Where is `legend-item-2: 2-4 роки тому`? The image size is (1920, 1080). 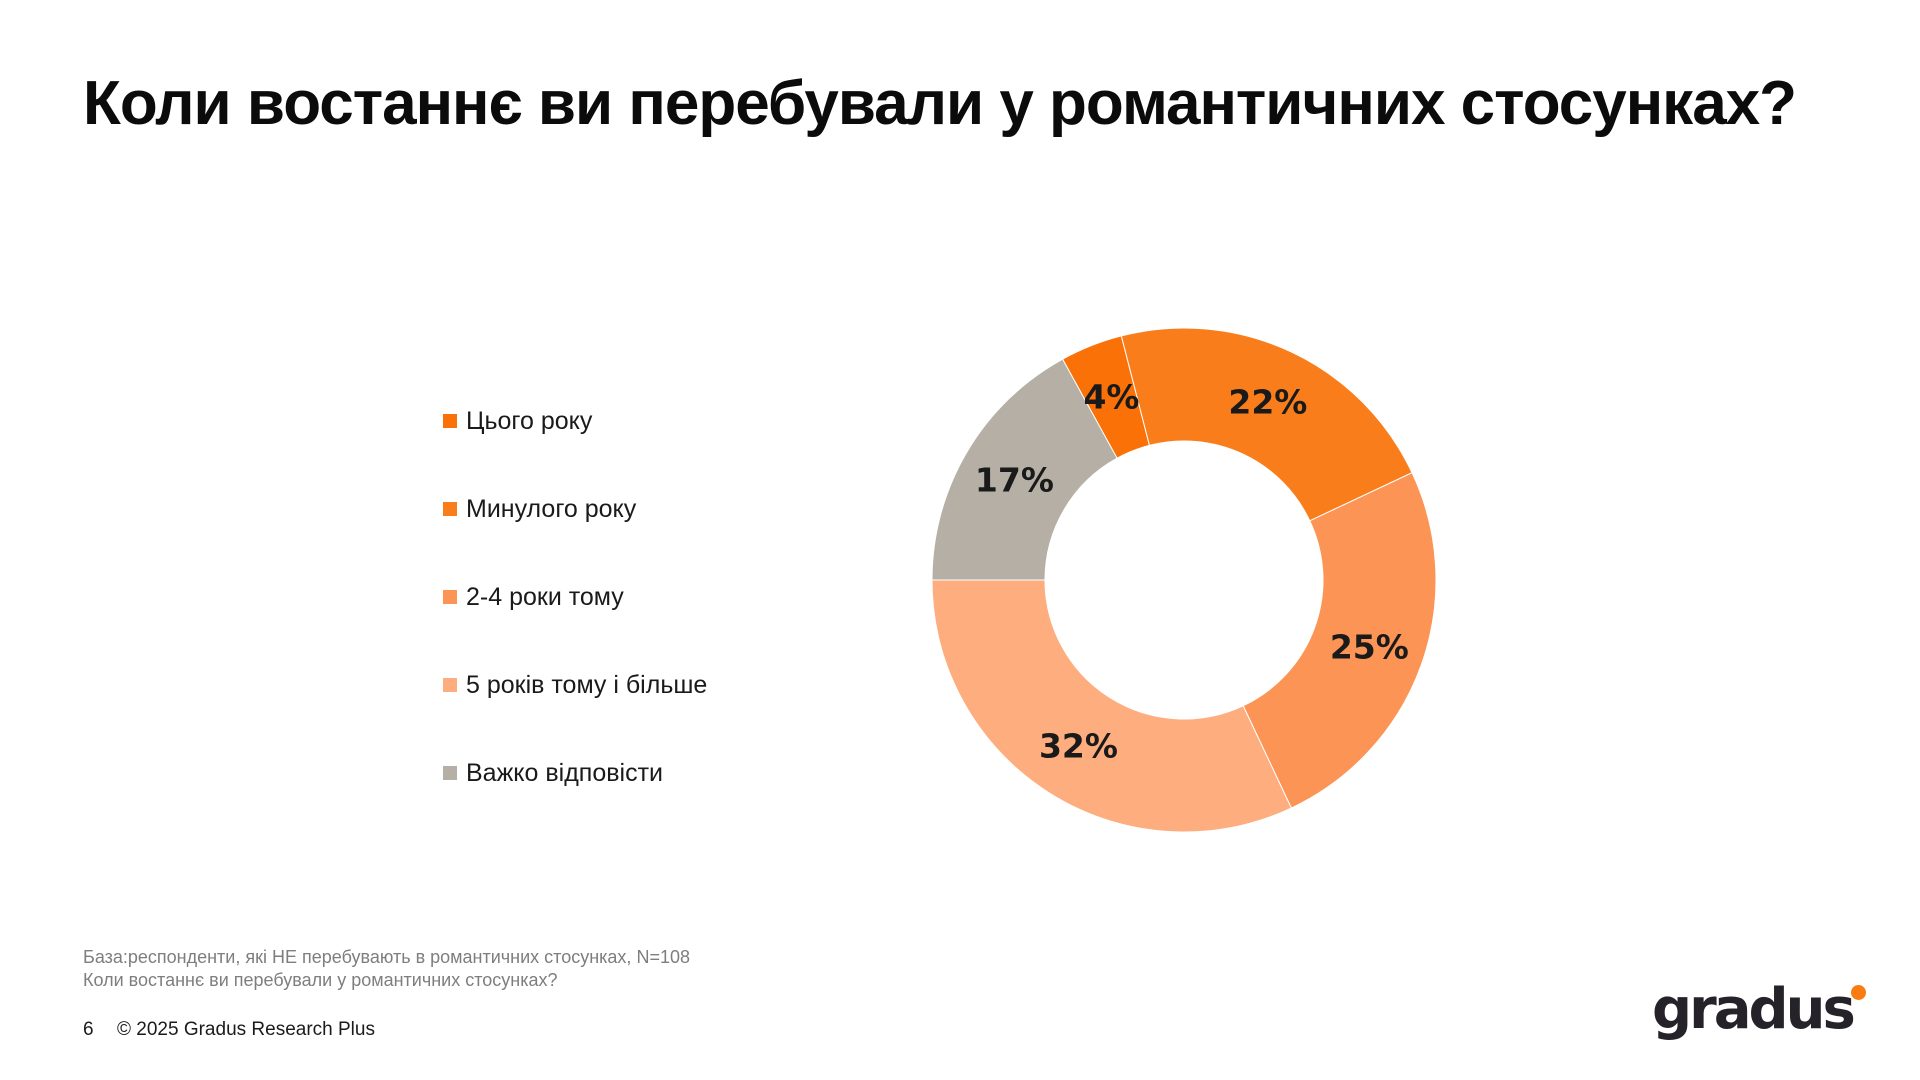
legend-item-2: 2-4 роки тому is located at coordinates (575, 596).